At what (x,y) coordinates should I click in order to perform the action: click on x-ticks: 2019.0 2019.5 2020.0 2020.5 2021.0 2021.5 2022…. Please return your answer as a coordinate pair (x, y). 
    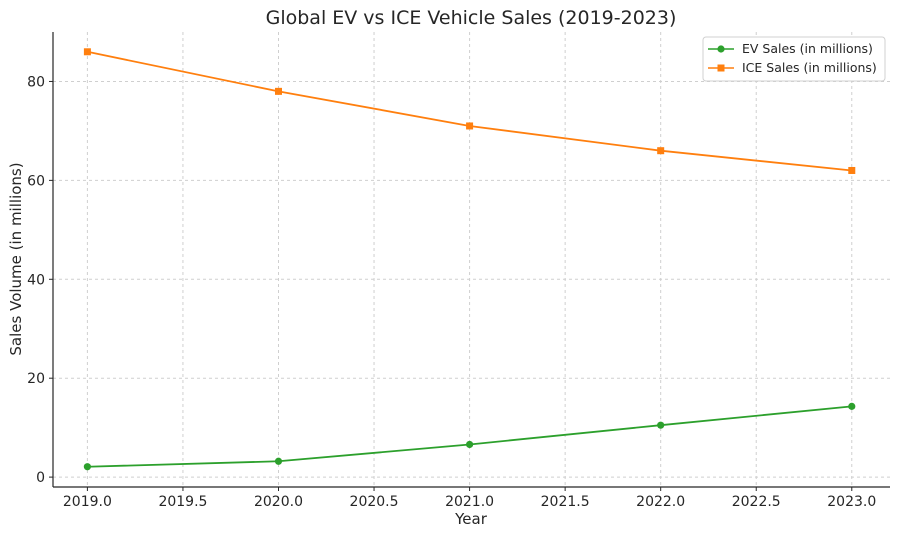
    Looking at the image, I should click on (469, 498).